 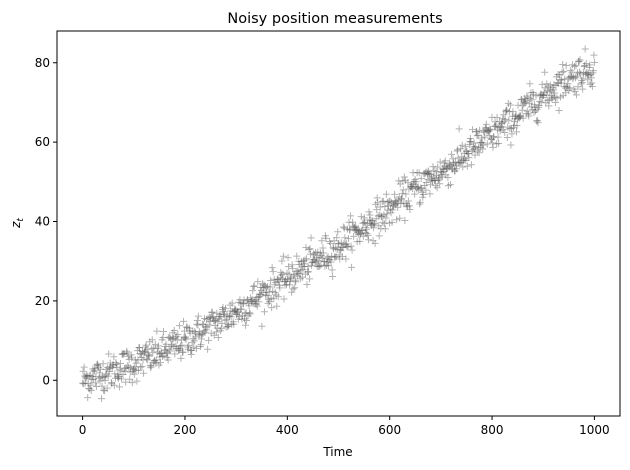 I want to click on x-axis: 0 200 400 600 800 1000, so click(x=344, y=426).